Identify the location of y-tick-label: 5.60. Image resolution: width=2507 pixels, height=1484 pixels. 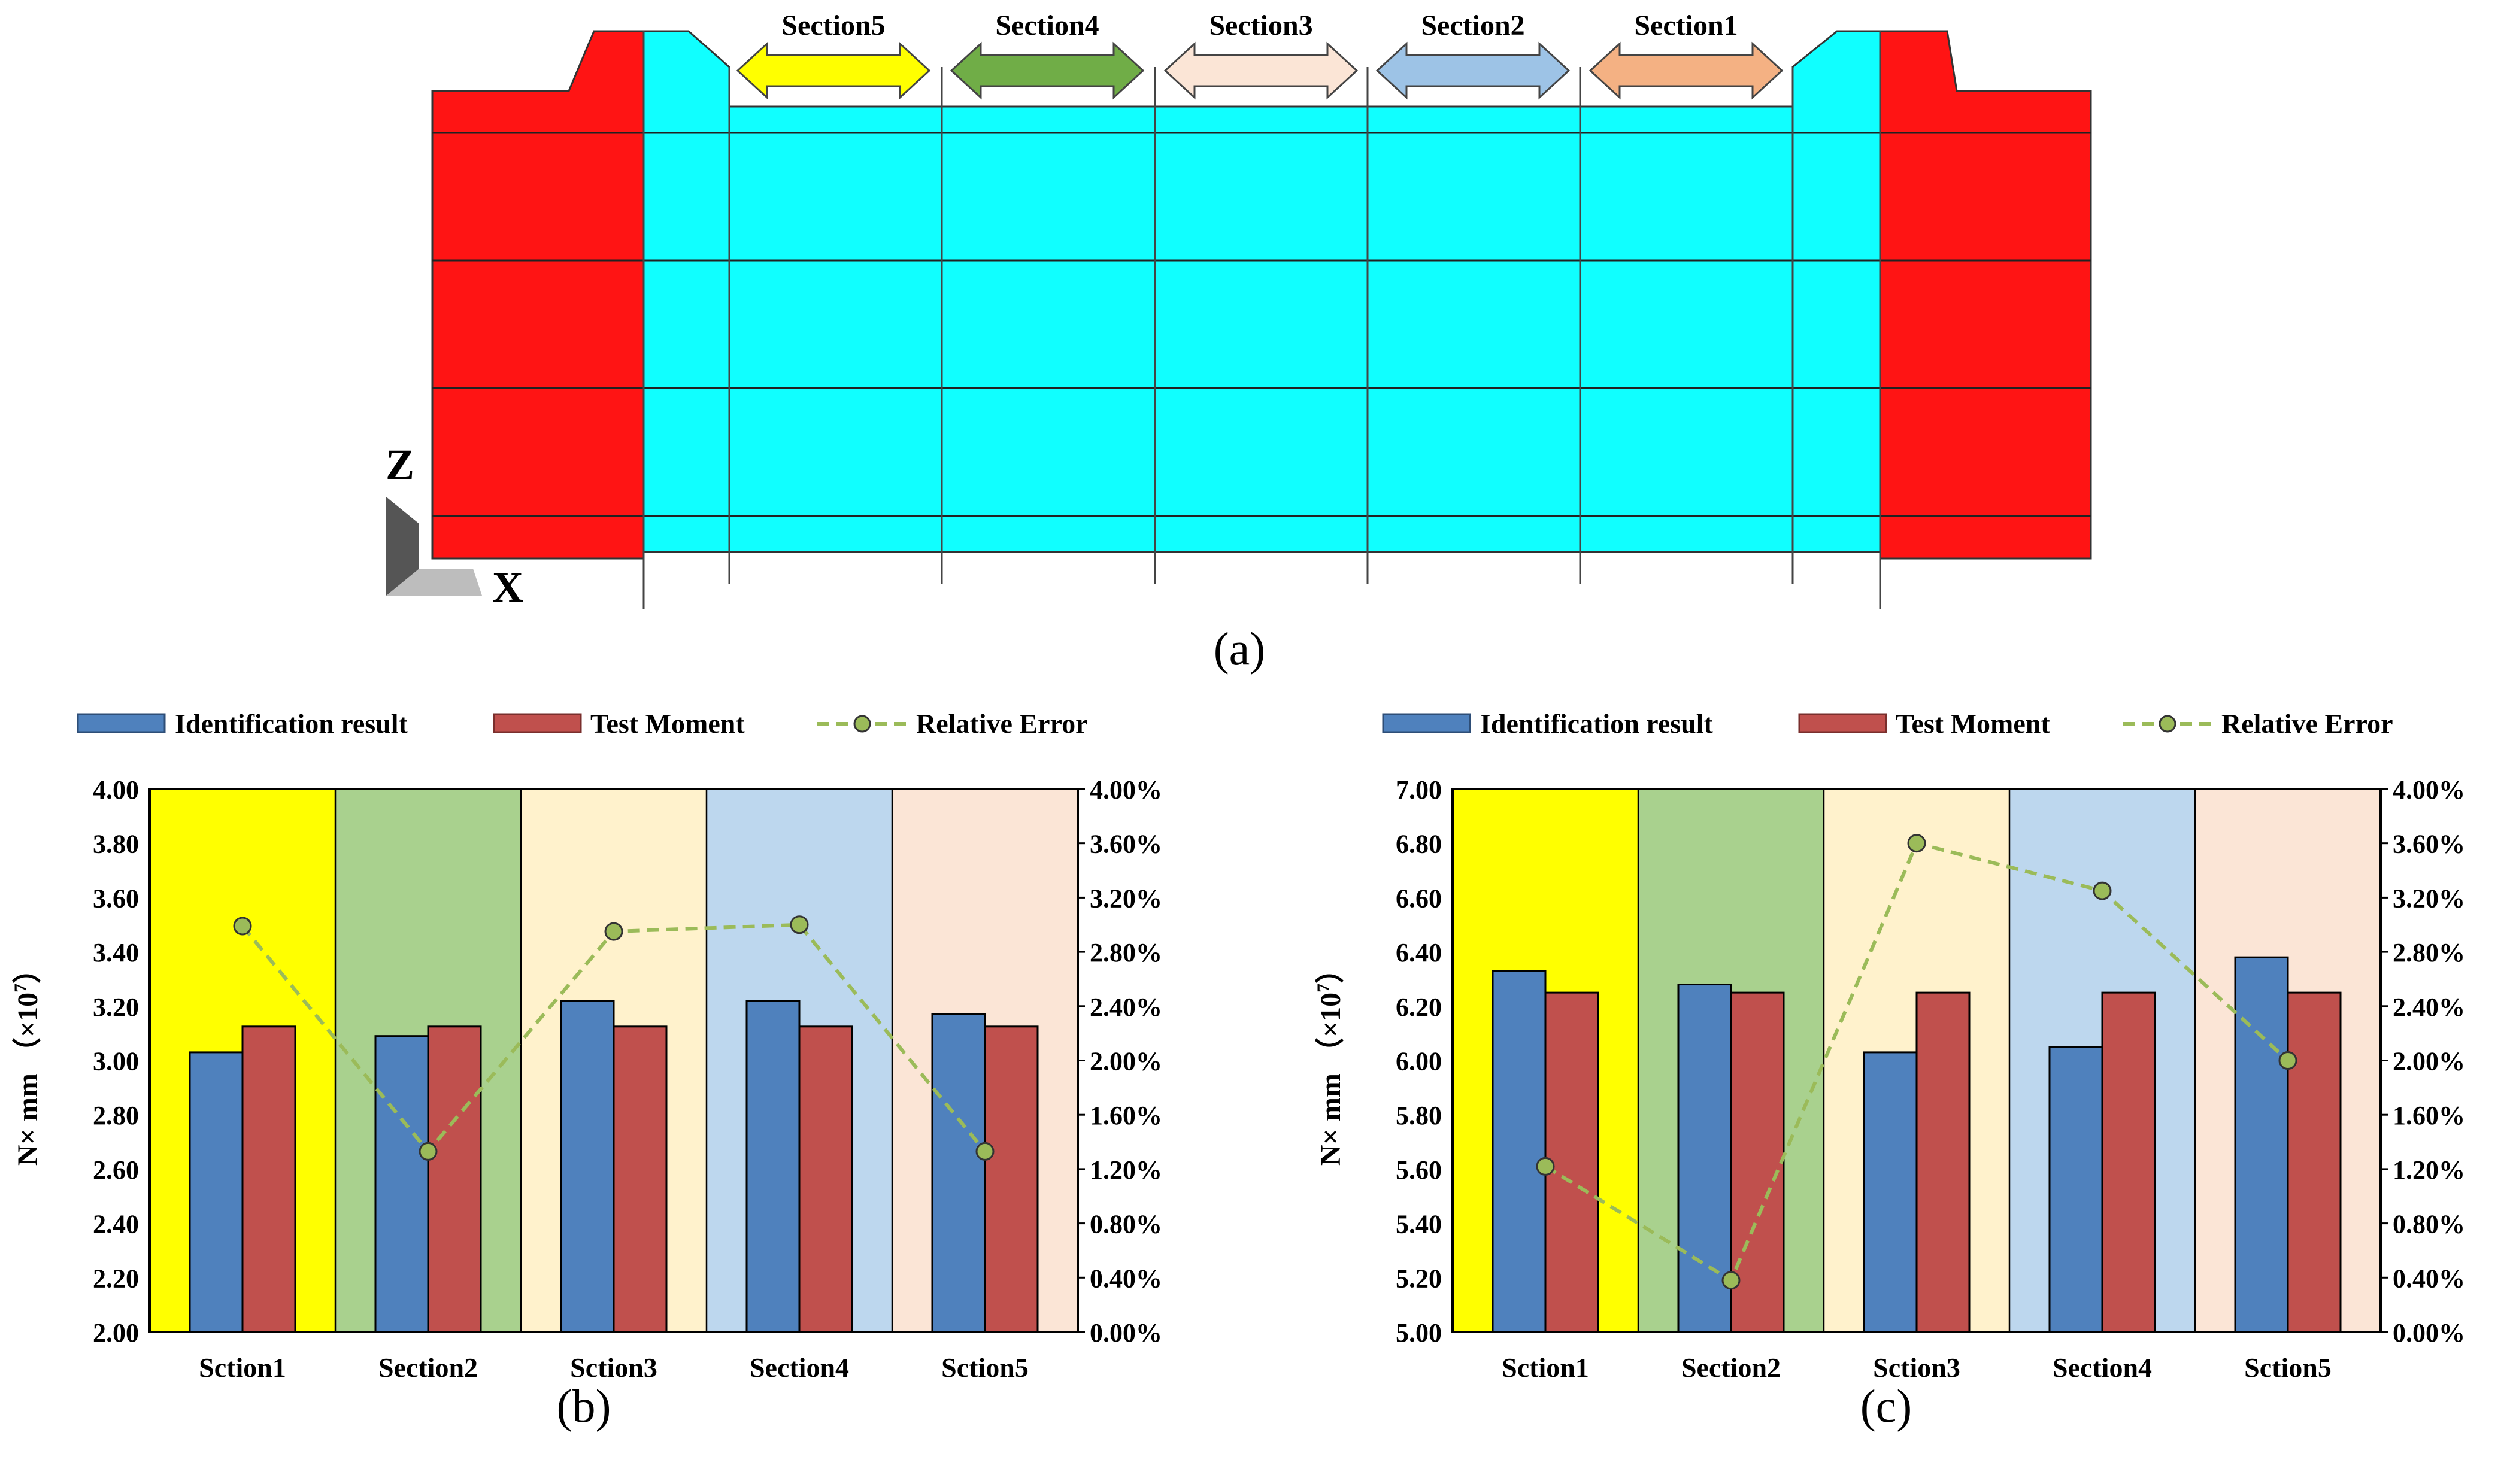
(1419, 1170).